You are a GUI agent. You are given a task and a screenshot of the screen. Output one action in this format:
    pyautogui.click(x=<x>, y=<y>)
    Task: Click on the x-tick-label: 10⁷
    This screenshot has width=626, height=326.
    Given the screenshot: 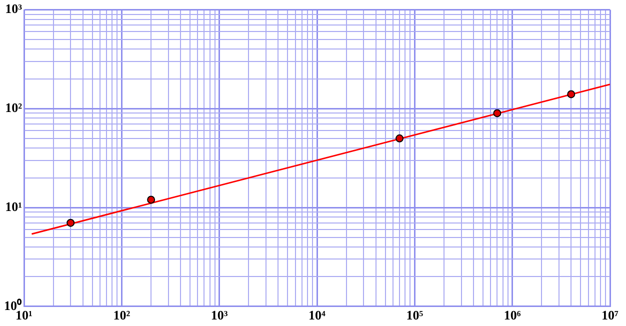 What is the action you would take?
    pyautogui.click(x=610, y=315)
    